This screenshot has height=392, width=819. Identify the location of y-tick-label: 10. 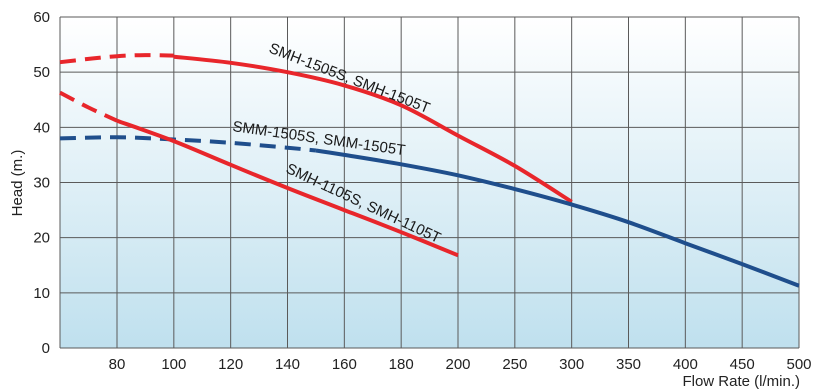
(41, 293).